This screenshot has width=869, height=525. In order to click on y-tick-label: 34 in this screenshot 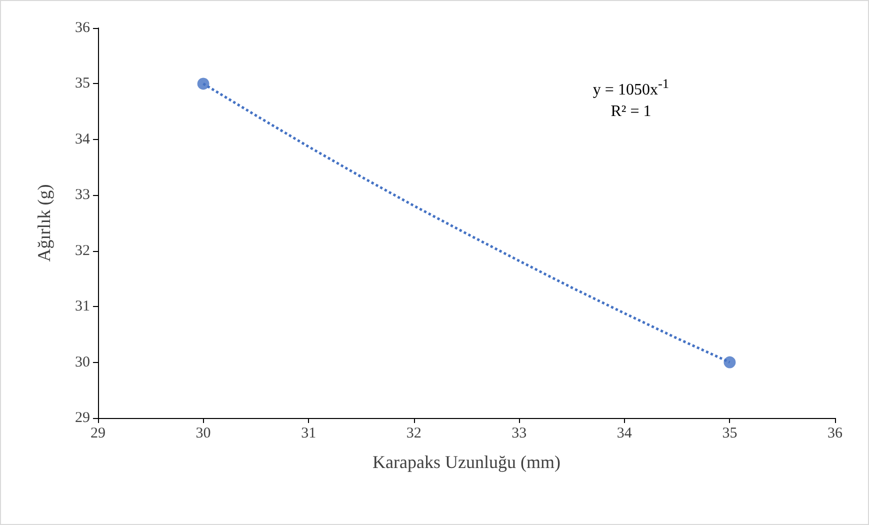, I will do `click(82, 139)`.